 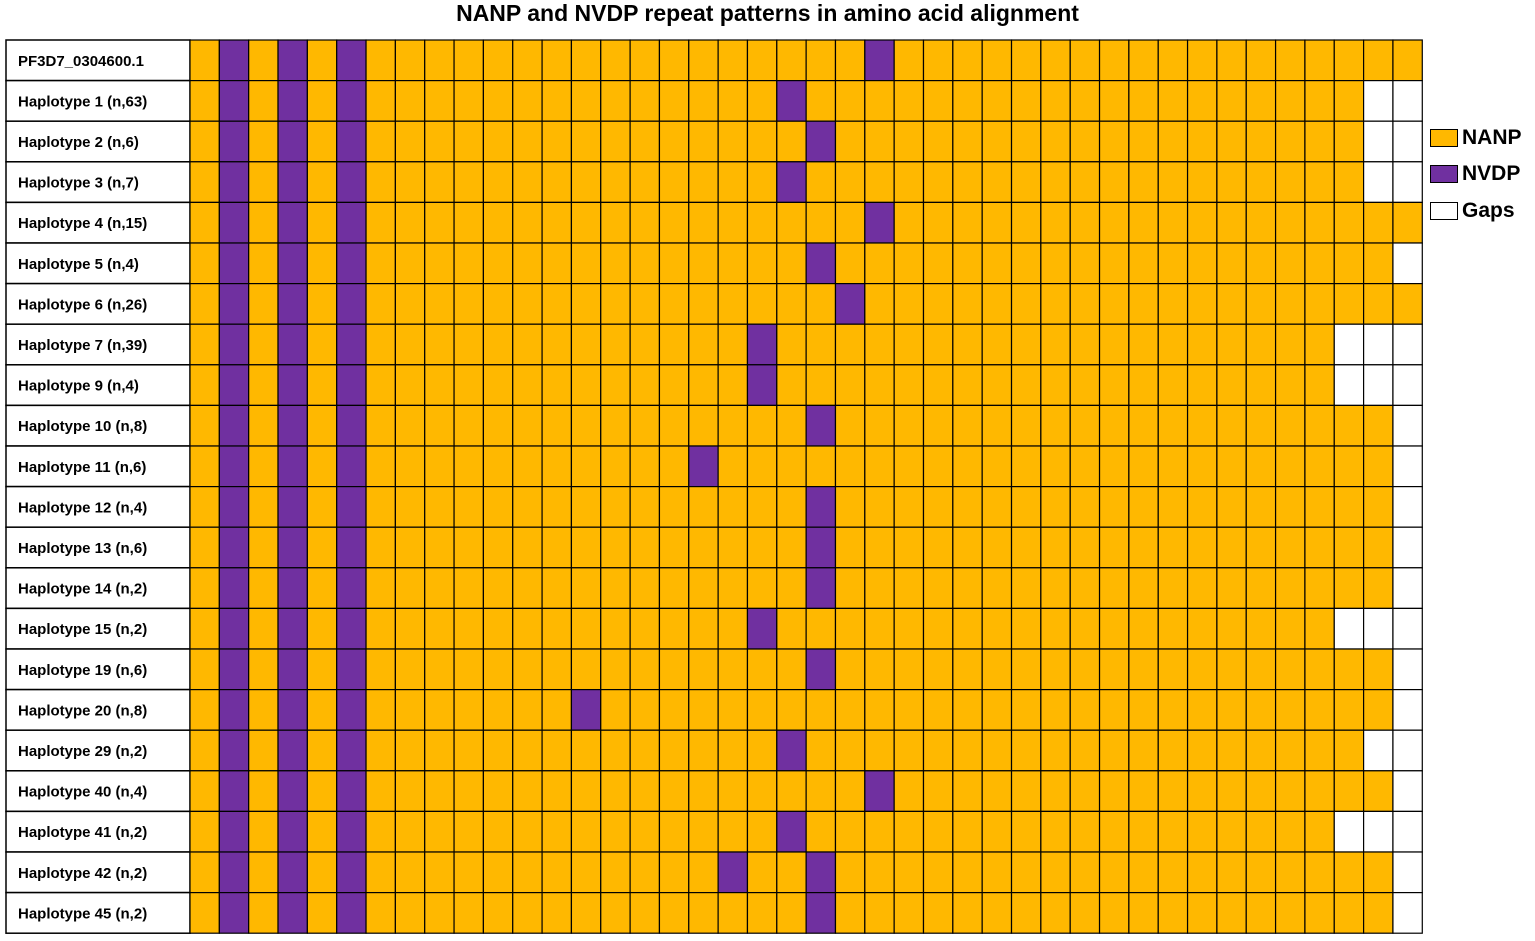 I want to click on row-label: Haplotype 7 (n,39), so click(x=82, y=345).